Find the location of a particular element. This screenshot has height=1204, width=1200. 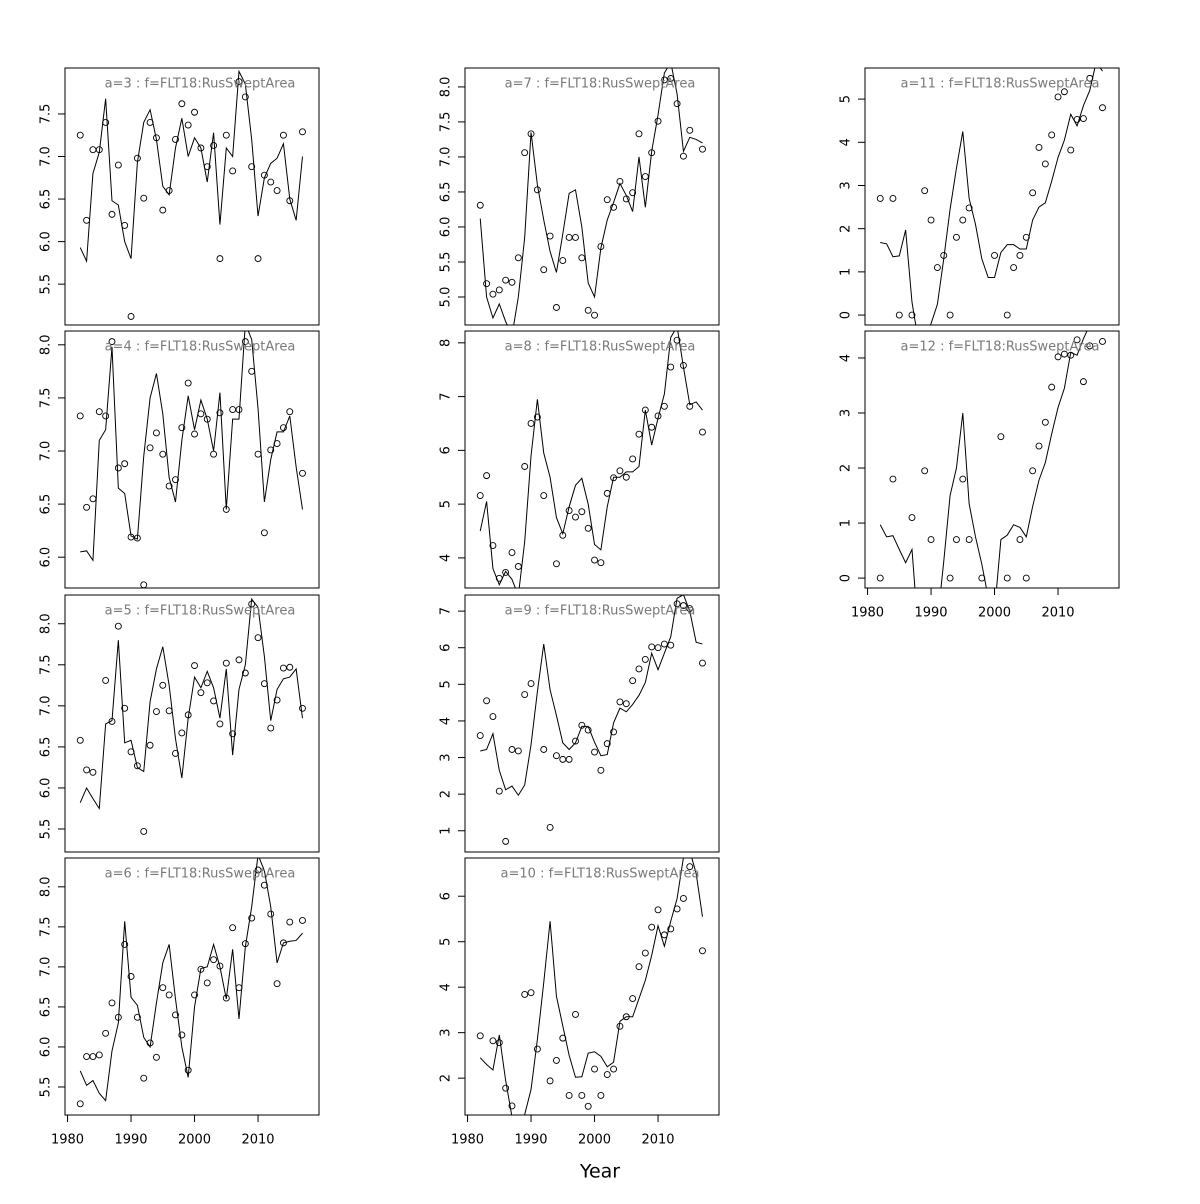

y-tick-label: 8.0 is located at coordinates (46, 344).